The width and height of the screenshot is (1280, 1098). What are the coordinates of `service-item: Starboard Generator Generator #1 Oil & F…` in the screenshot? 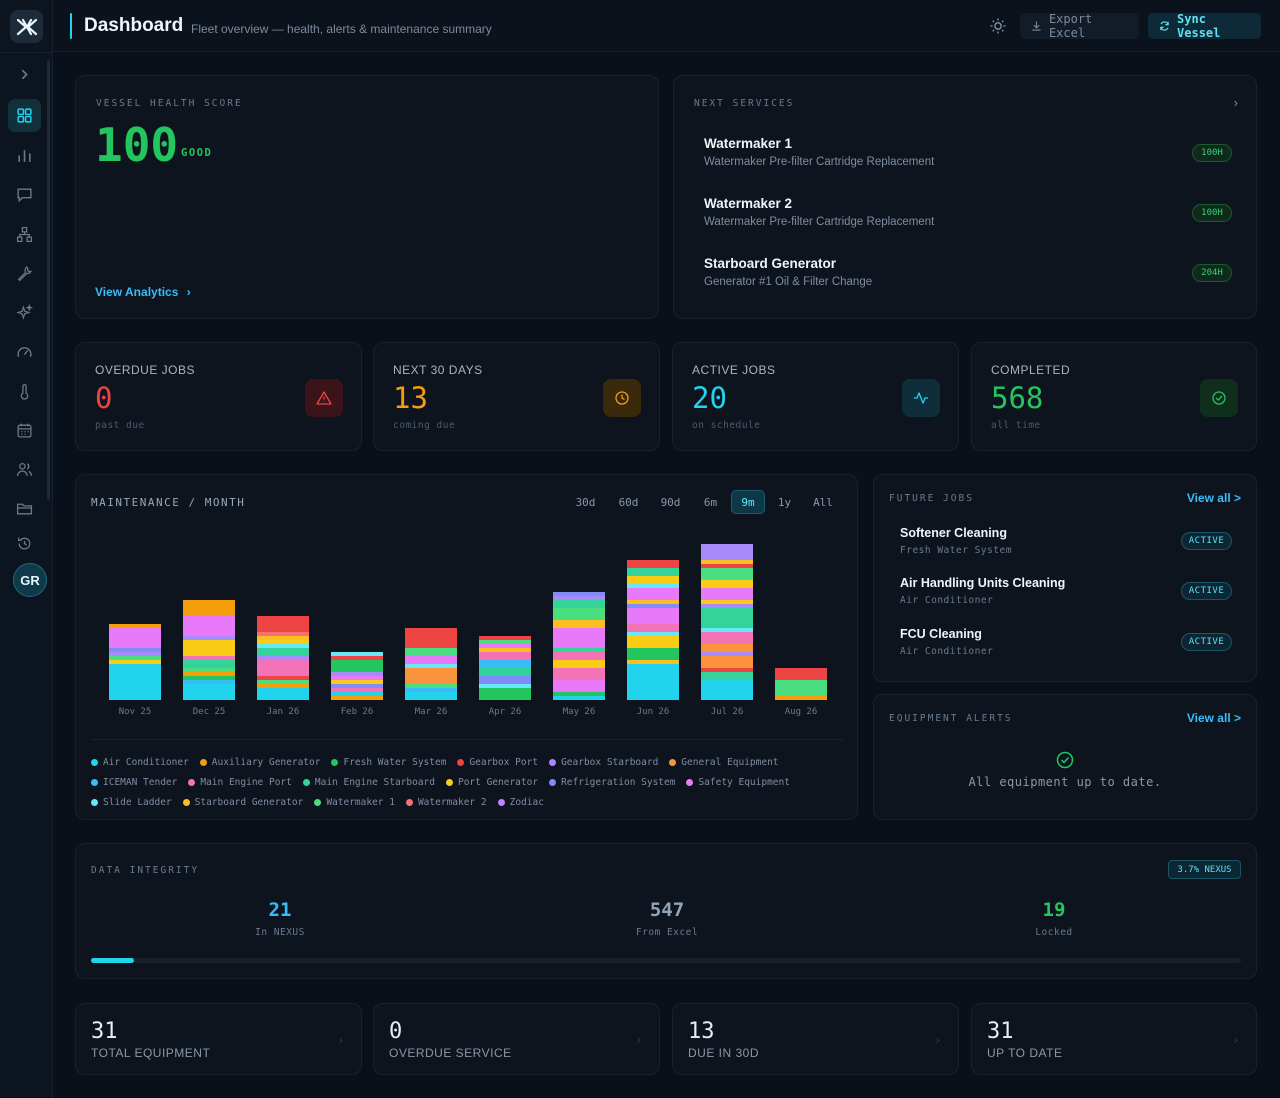 It's located at (968, 272).